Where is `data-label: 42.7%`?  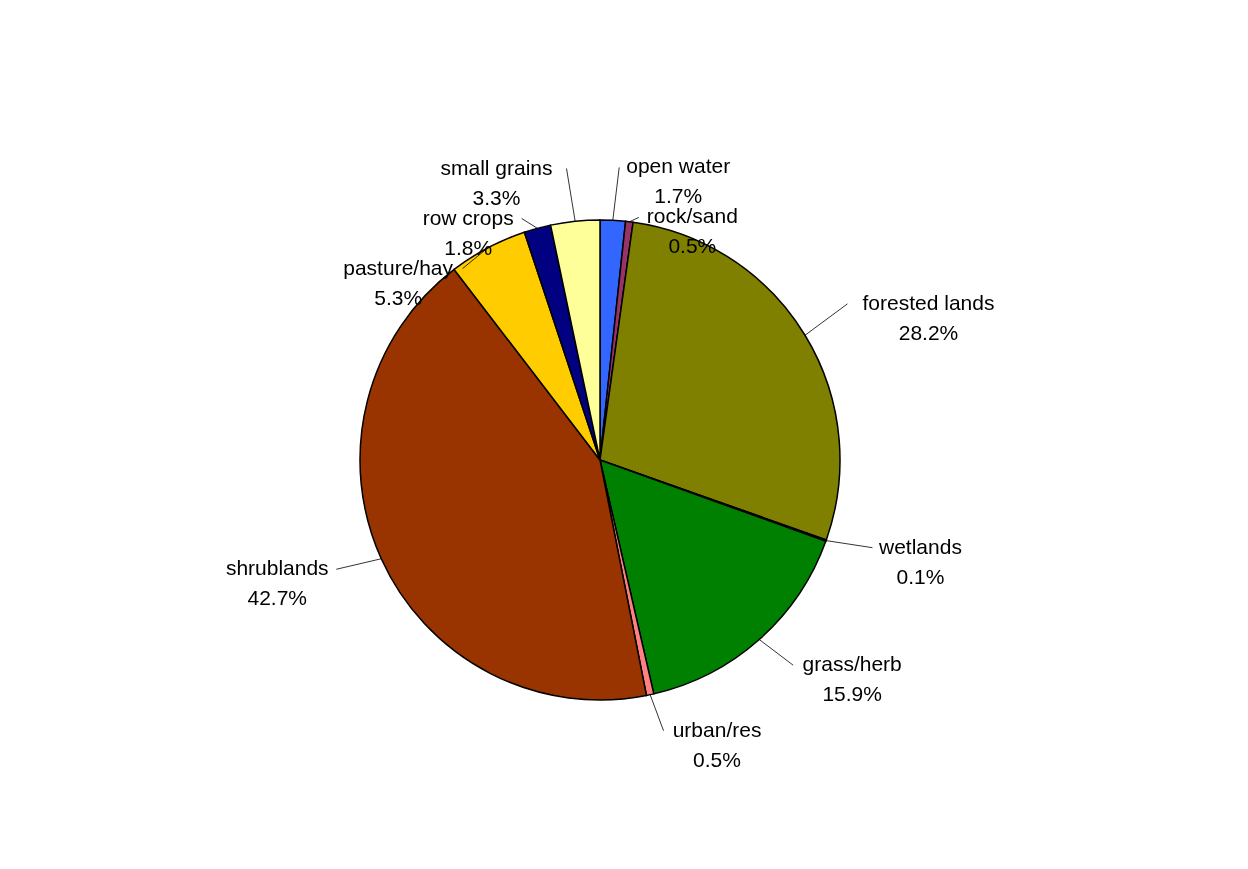
data-label: 42.7% is located at coordinates (277, 598).